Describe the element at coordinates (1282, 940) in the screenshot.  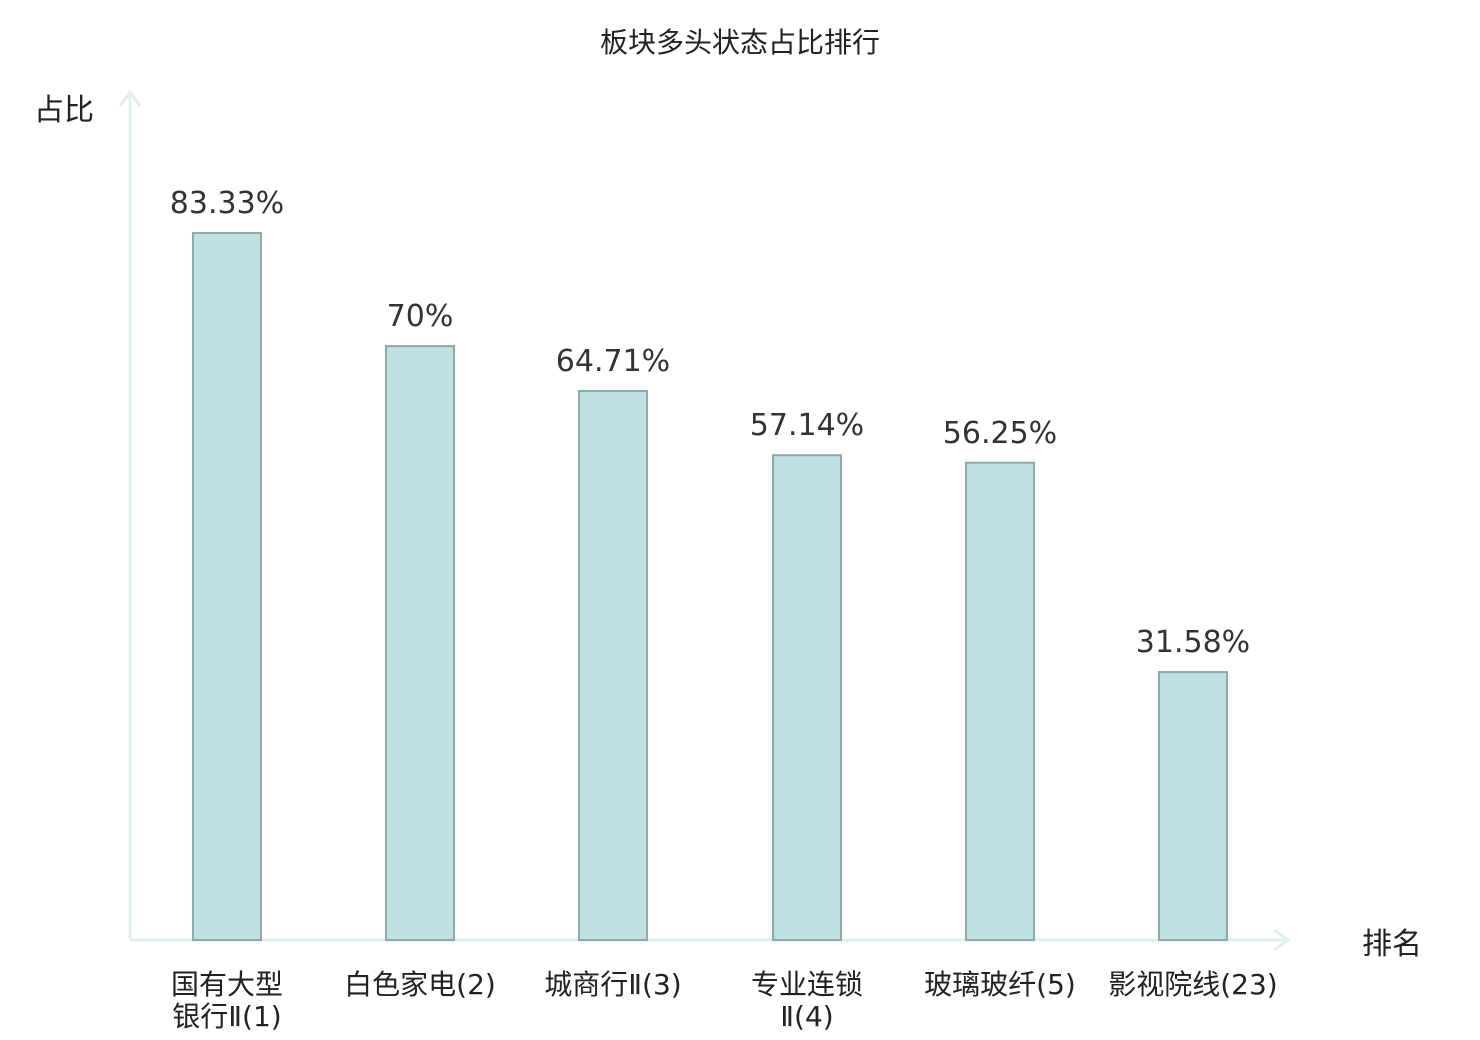
I see `x-axis-arrow` at that location.